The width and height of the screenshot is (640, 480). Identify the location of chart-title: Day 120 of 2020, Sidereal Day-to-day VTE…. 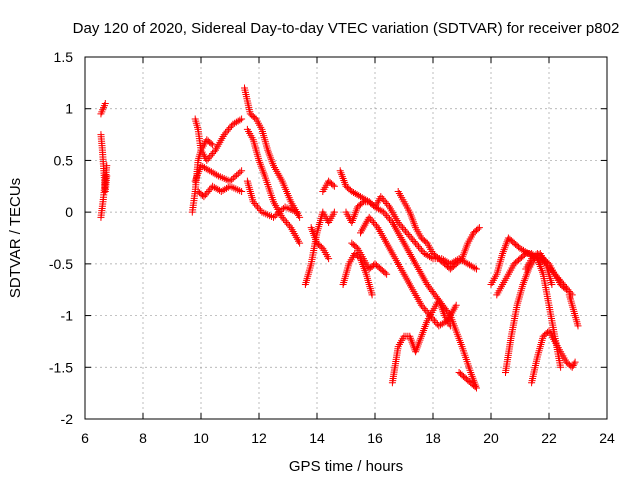
(346, 28).